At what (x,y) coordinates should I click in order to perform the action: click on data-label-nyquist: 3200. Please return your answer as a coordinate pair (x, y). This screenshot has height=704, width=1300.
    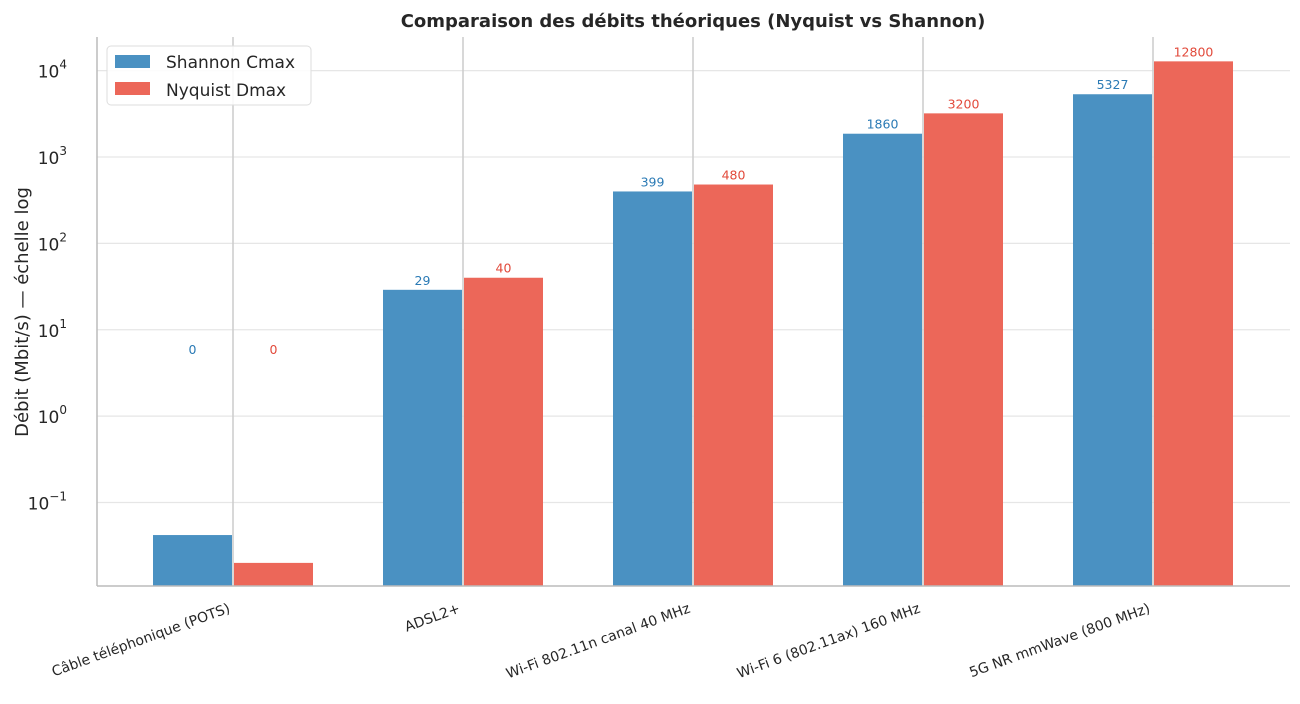
    Looking at the image, I should click on (964, 103).